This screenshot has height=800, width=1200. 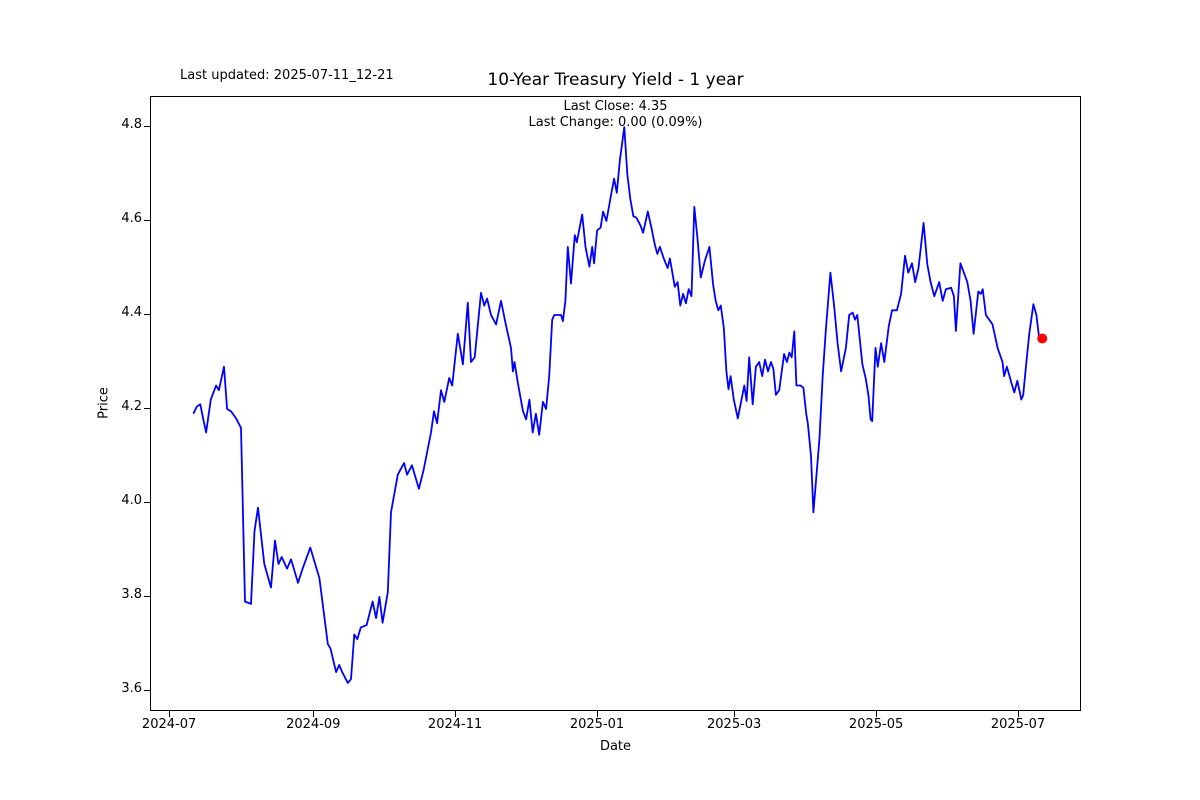 I want to click on y-tick-label: 3.6, so click(x=131, y=688).